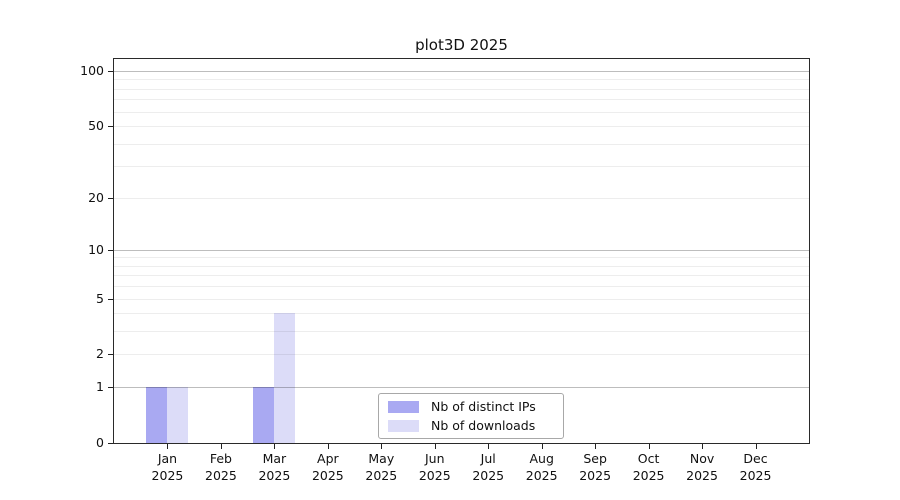 The image size is (900, 500). Describe the element at coordinates (434, 467) in the screenshot. I see `x-tick-label: Jun 2025` at that location.